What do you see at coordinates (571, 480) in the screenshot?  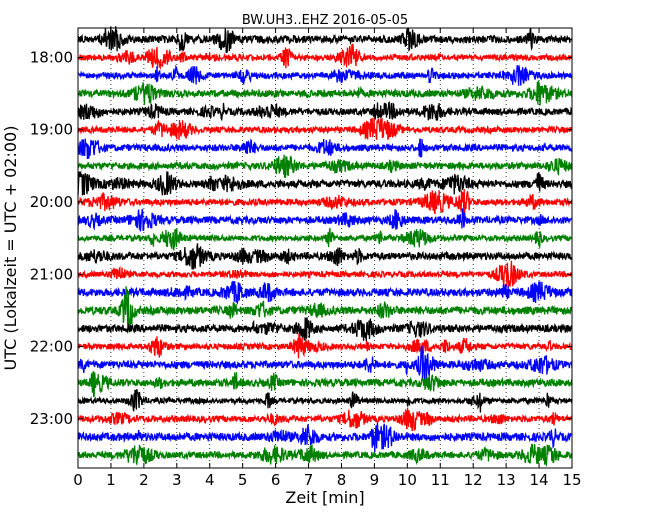 I see `x-tick-label-15: 15` at bounding box center [571, 480].